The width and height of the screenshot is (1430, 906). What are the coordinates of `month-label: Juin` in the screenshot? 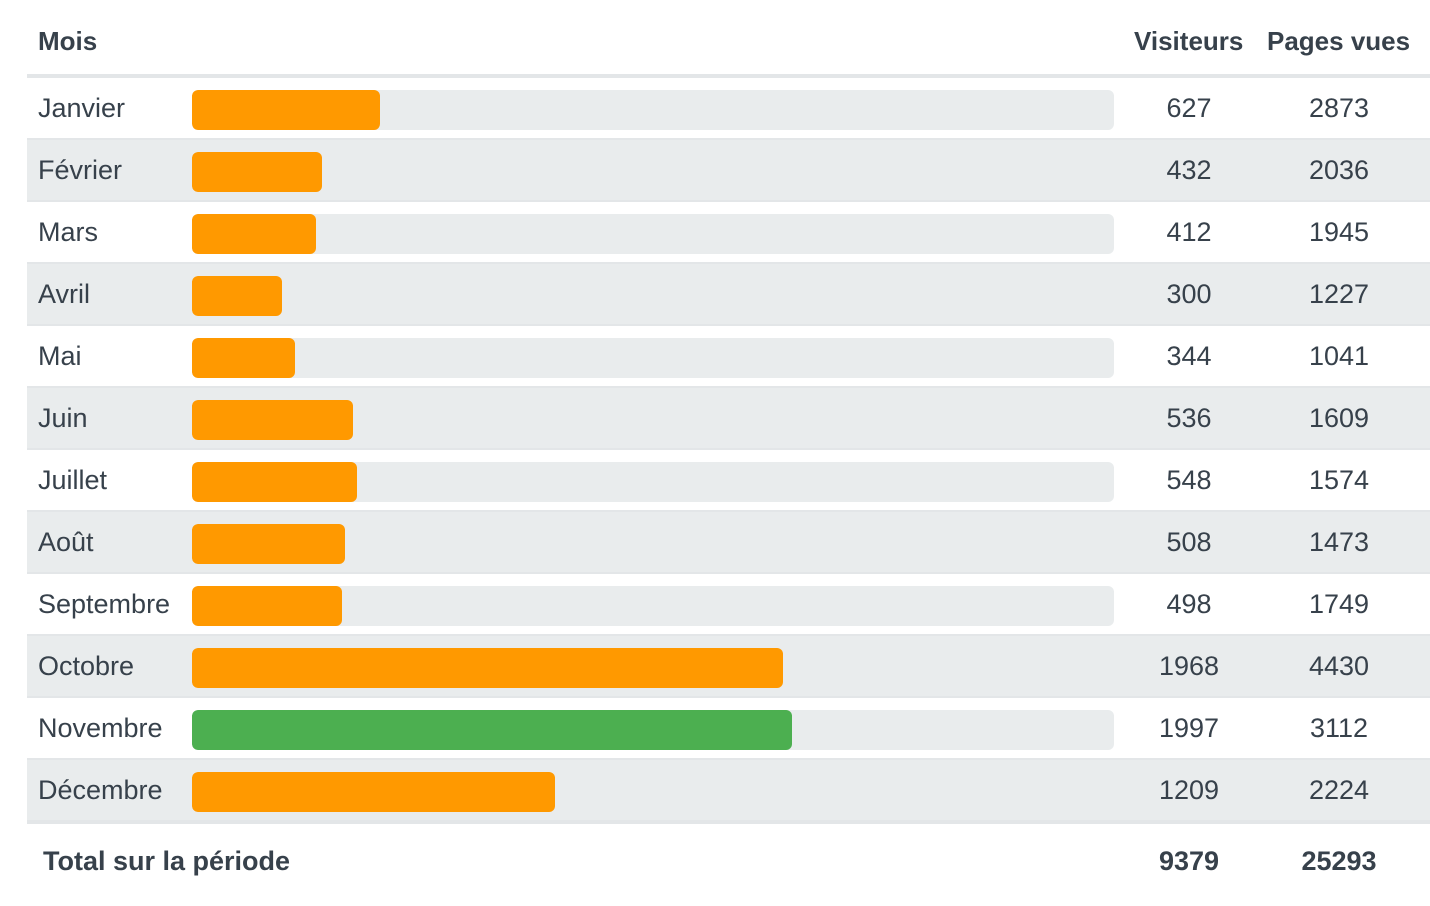 It's located at (63, 418).